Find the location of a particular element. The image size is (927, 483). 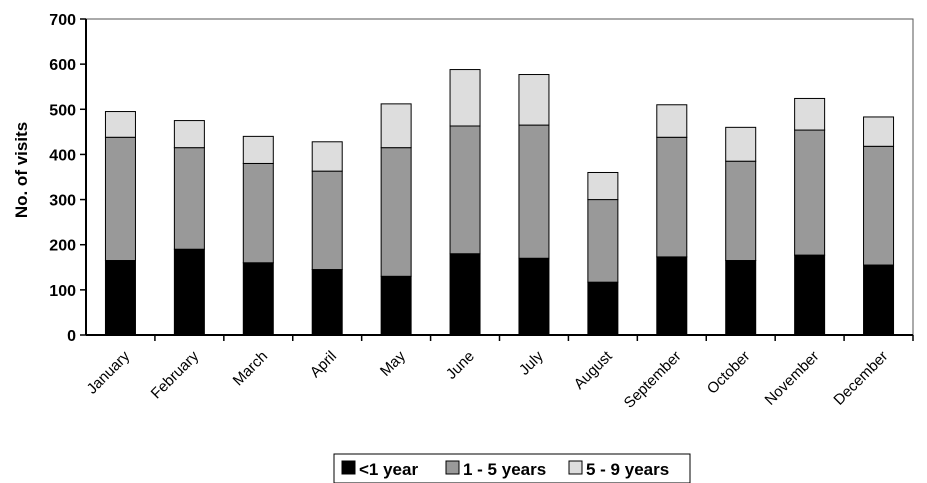

legend-label: <1 year is located at coordinates (388, 469).